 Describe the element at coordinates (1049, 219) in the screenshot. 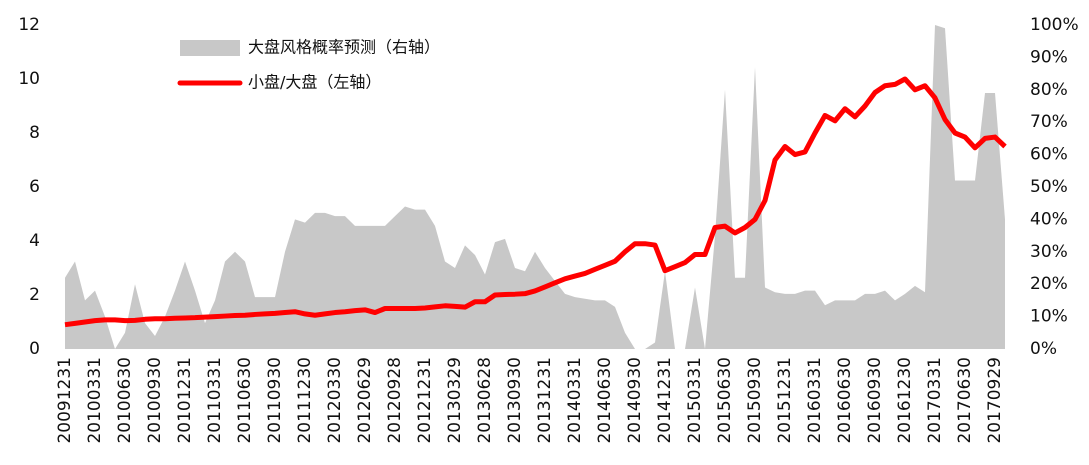

I see `y2-tick-label: 40%` at that location.